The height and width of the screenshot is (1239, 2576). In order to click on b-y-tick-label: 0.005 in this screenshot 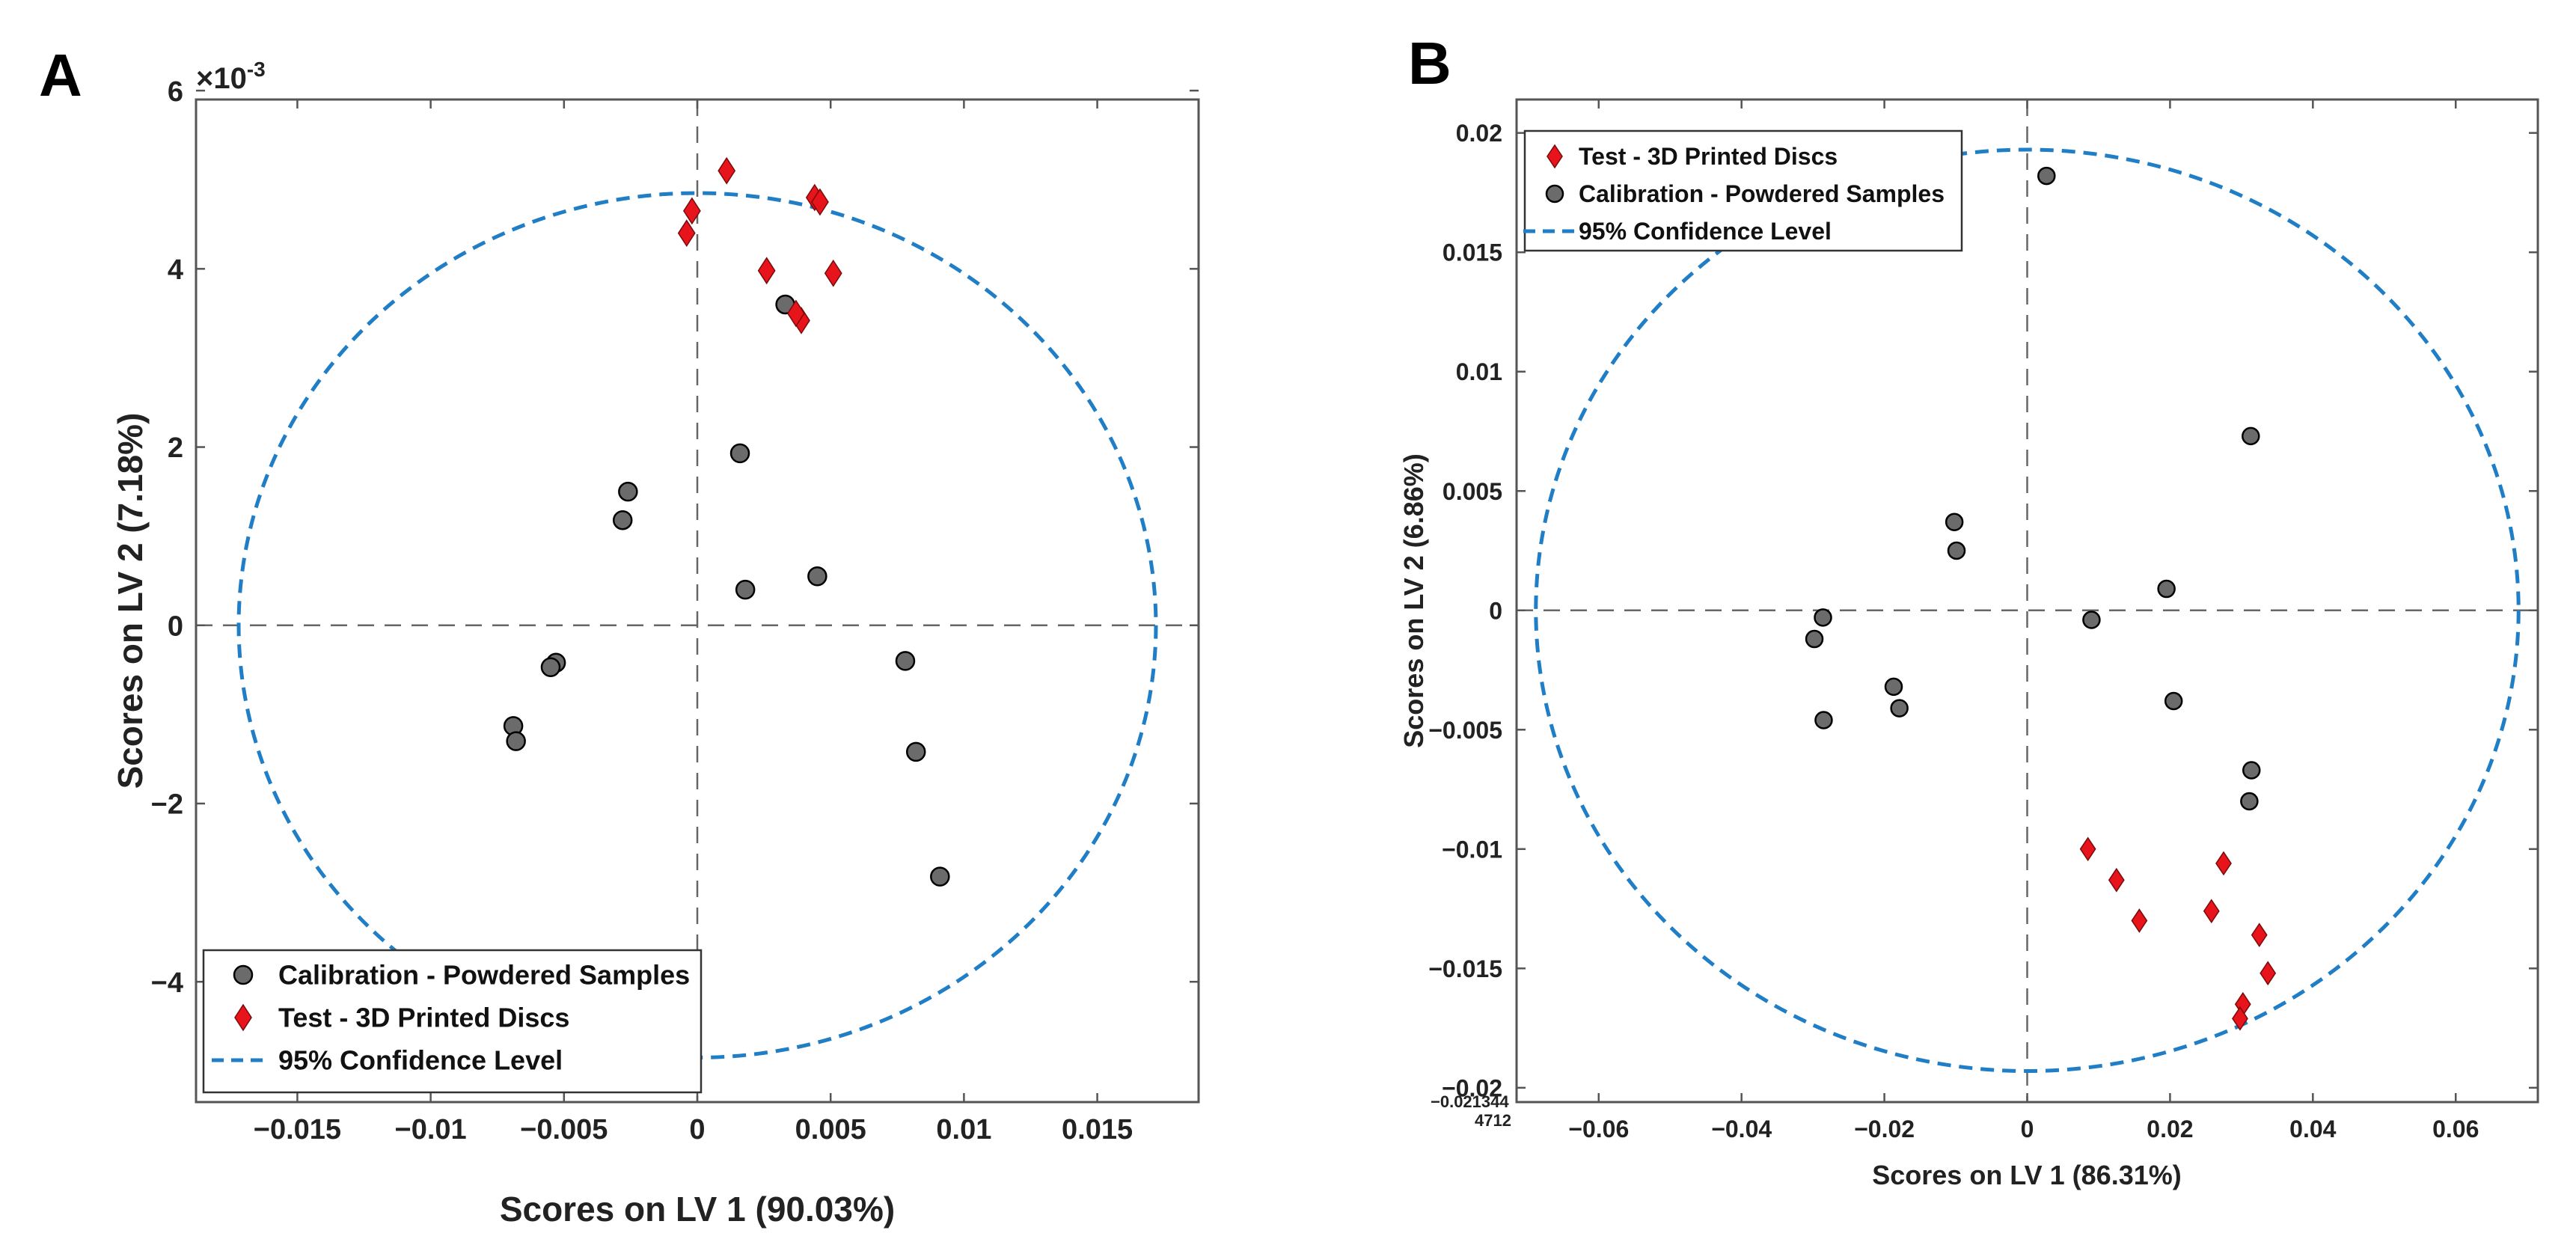, I will do `click(1472, 491)`.